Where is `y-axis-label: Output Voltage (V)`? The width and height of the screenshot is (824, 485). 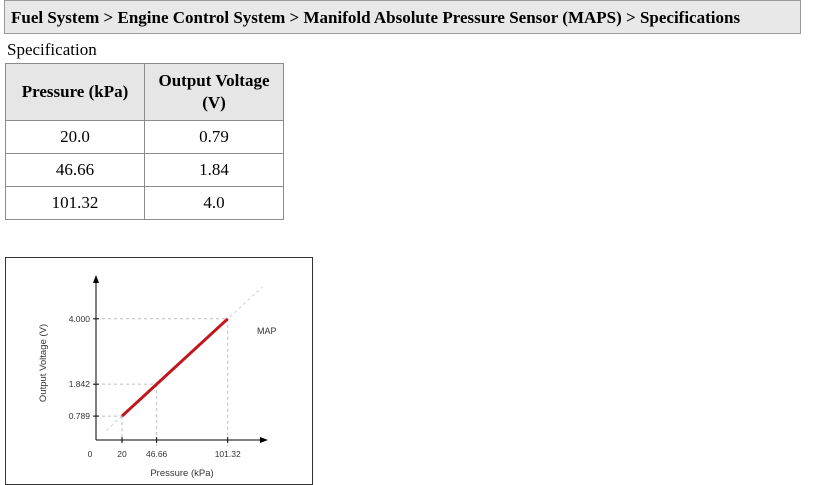
y-axis-label: Output Voltage (V) is located at coordinates (43, 363).